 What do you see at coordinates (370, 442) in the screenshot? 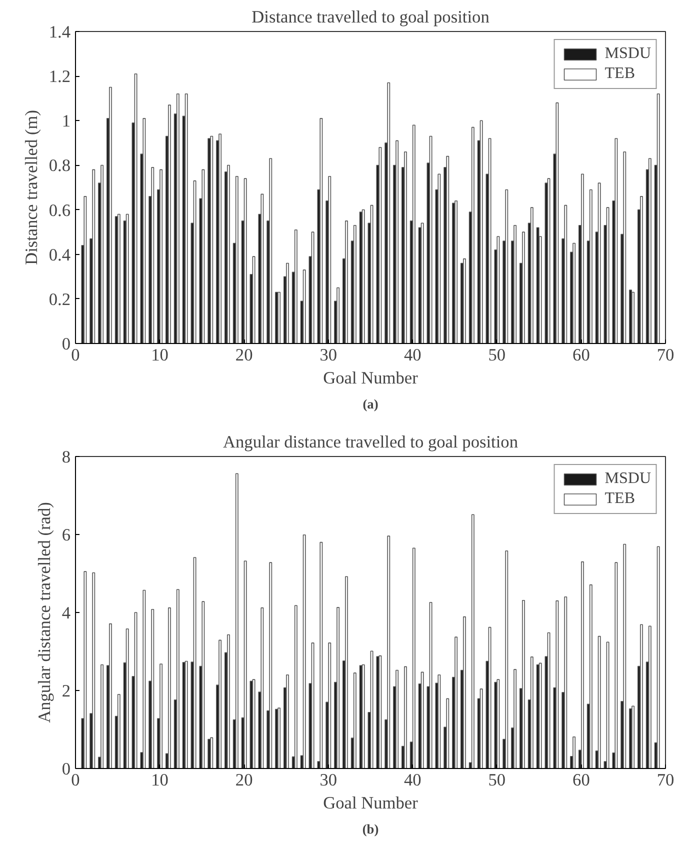
I see `chart-title: Angular distance travelled to goal position` at bounding box center [370, 442].